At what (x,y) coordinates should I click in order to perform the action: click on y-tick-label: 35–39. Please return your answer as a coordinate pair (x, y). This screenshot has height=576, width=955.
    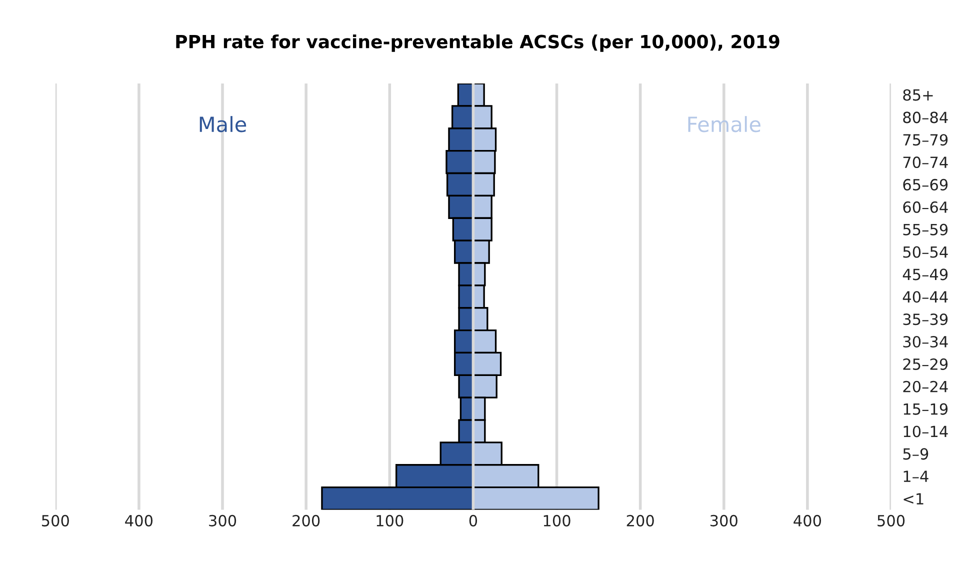
    Looking at the image, I should click on (925, 320).